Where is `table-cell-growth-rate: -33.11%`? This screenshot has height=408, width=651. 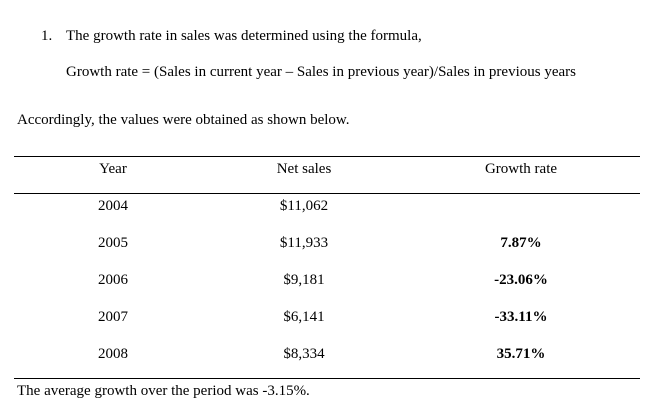 table-cell-growth-rate: -33.11% is located at coordinates (521, 317).